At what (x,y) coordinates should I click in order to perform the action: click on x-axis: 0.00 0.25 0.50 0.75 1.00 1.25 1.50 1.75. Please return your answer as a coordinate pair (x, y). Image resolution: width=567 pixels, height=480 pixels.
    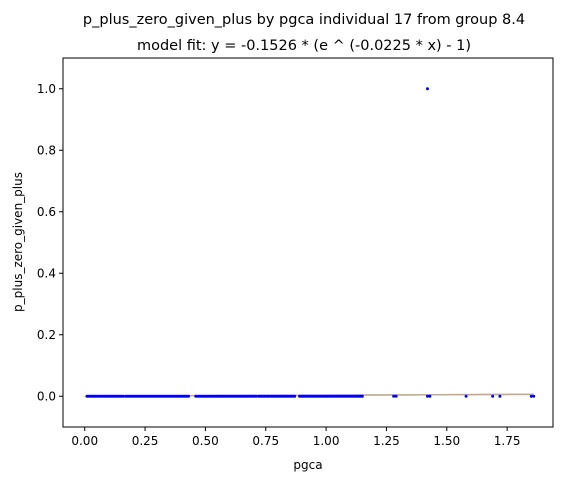
    Looking at the image, I should click on (295, 437).